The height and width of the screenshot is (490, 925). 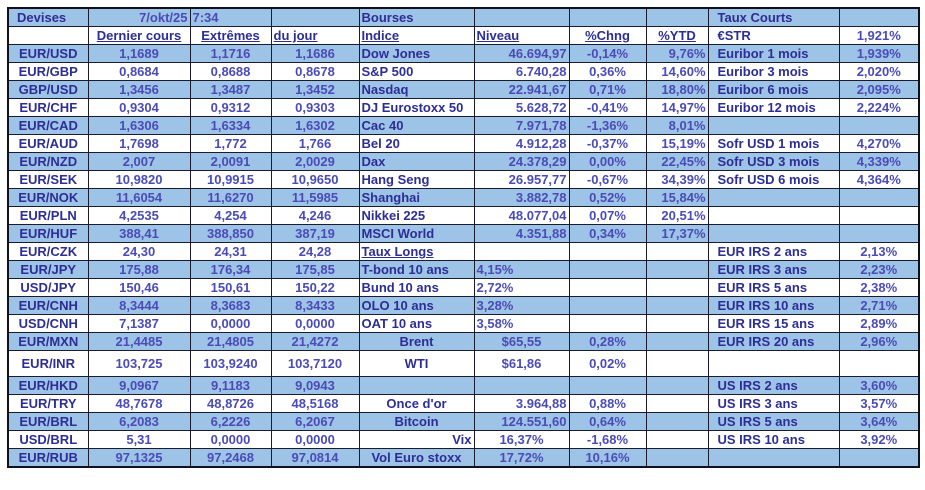 I want to click on cell-8-3683: 8,3683, so click(x=230, y=305).